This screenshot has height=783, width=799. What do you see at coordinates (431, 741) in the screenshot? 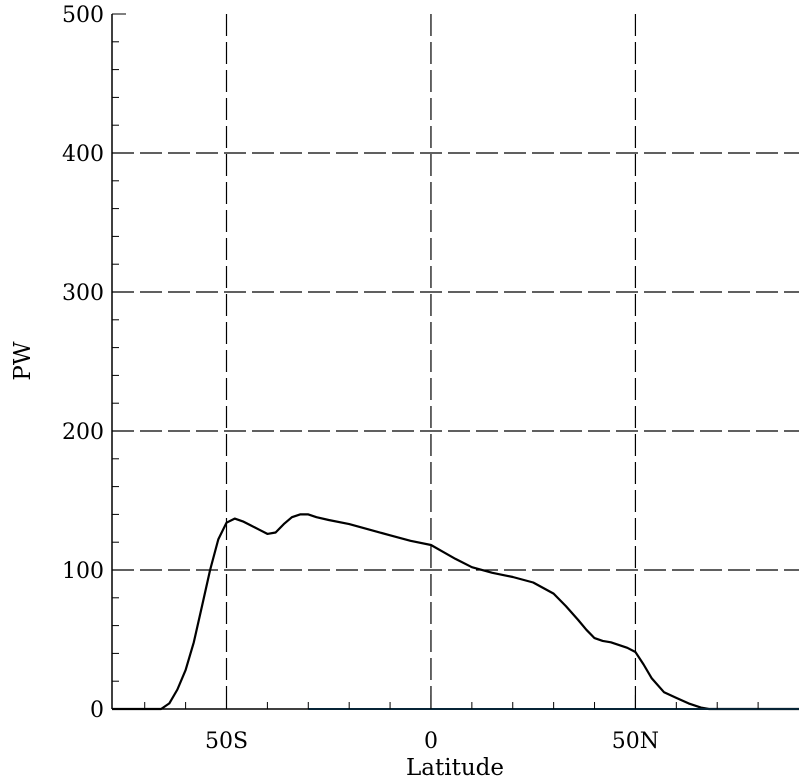
I see `x-tick-label: 0` at bounding box center [431, 741].